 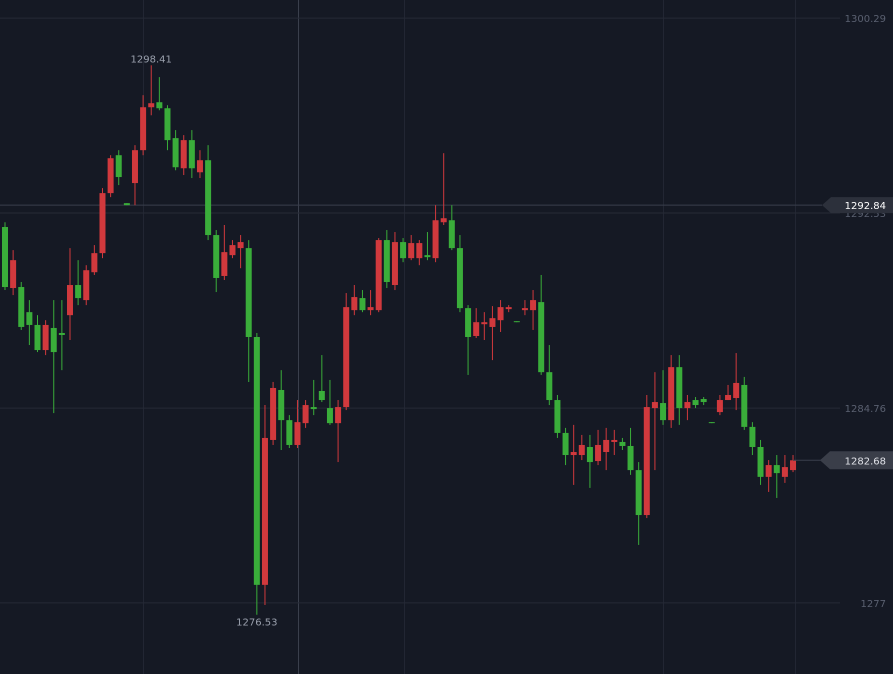 I want to click on y-tick-label: 1292.53, so click(x=865, y=214).